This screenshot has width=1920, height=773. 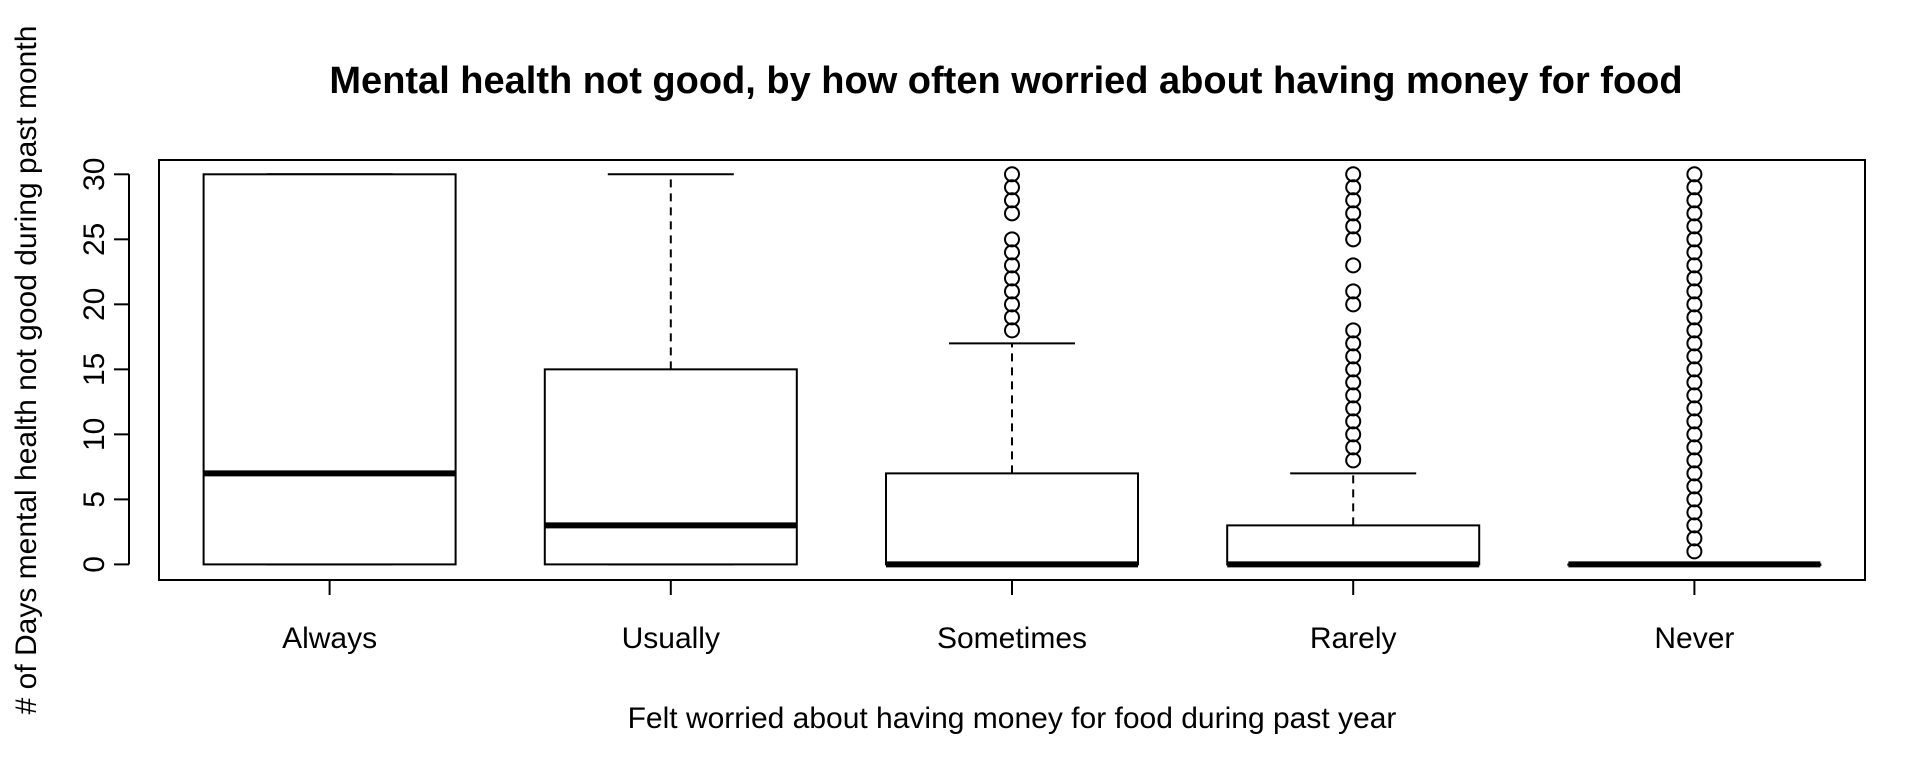 What do you see at coordinates (94, 304) in the screenshot?
I see `y-tick-label: 20` at bounding box center [94, 304].